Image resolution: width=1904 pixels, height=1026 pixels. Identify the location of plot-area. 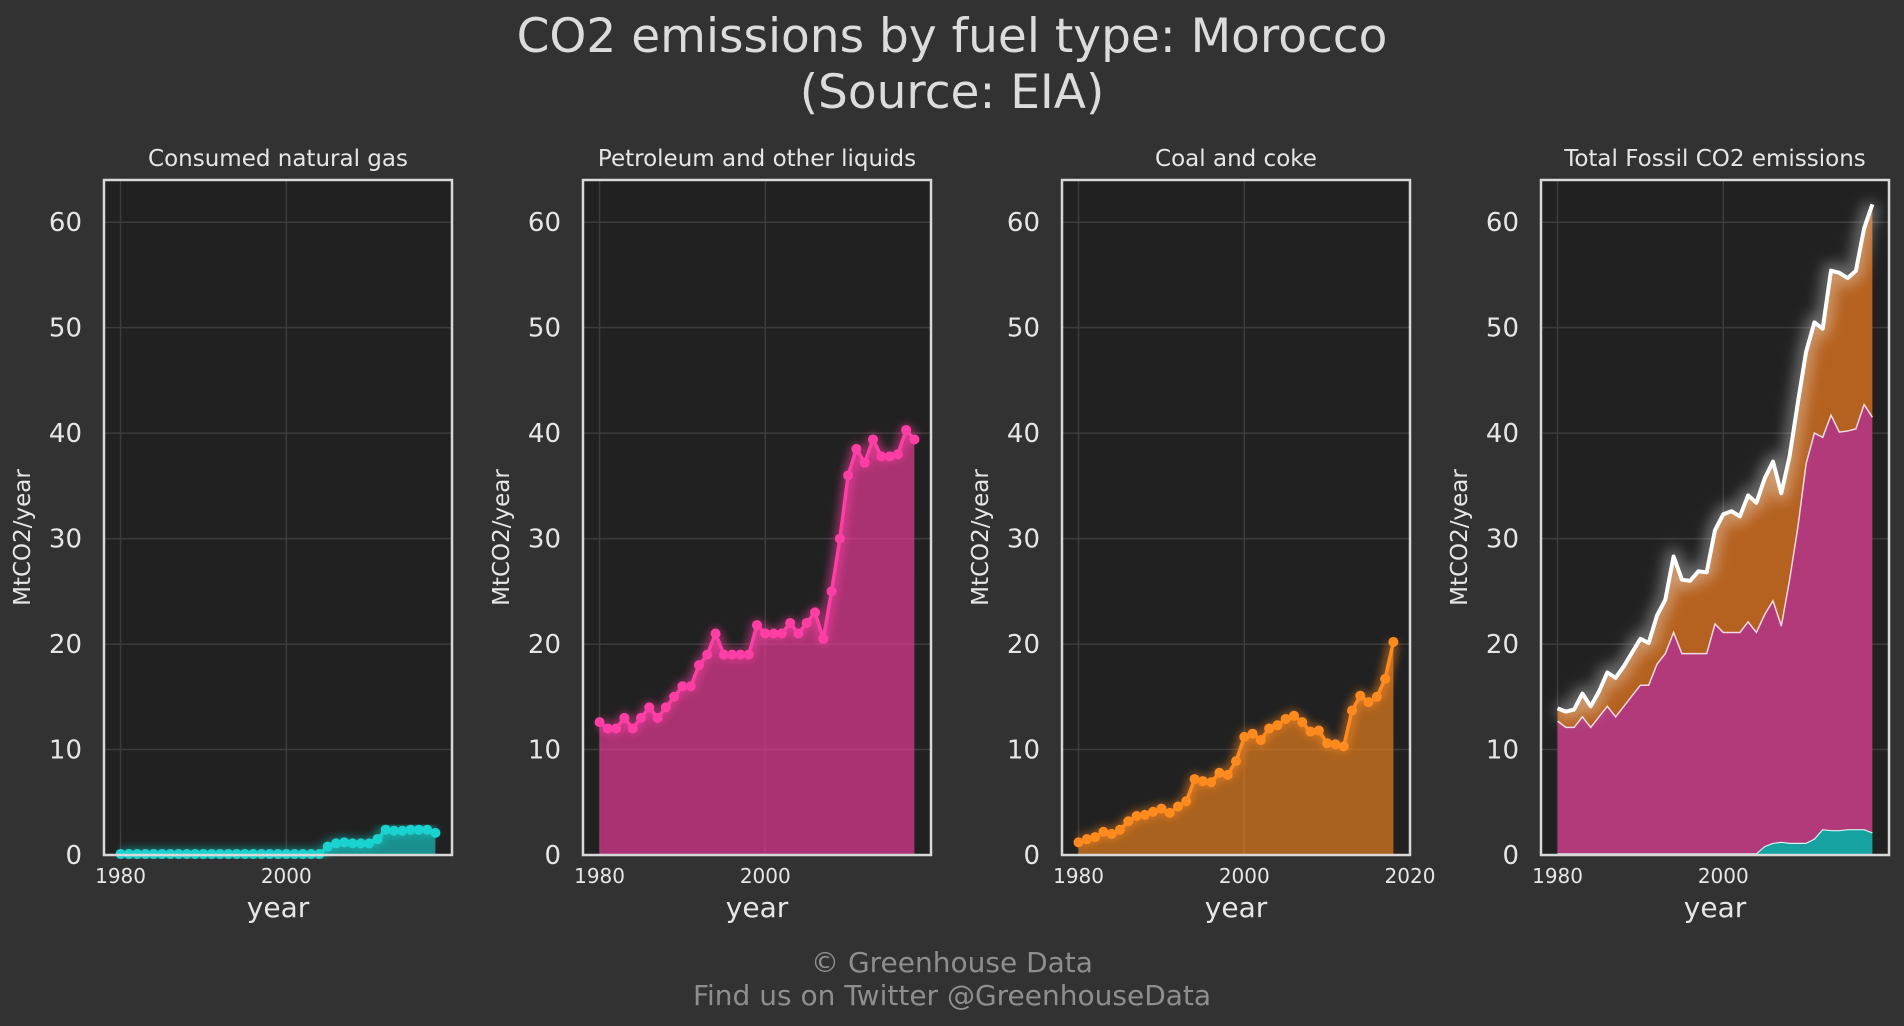
(278, 517).